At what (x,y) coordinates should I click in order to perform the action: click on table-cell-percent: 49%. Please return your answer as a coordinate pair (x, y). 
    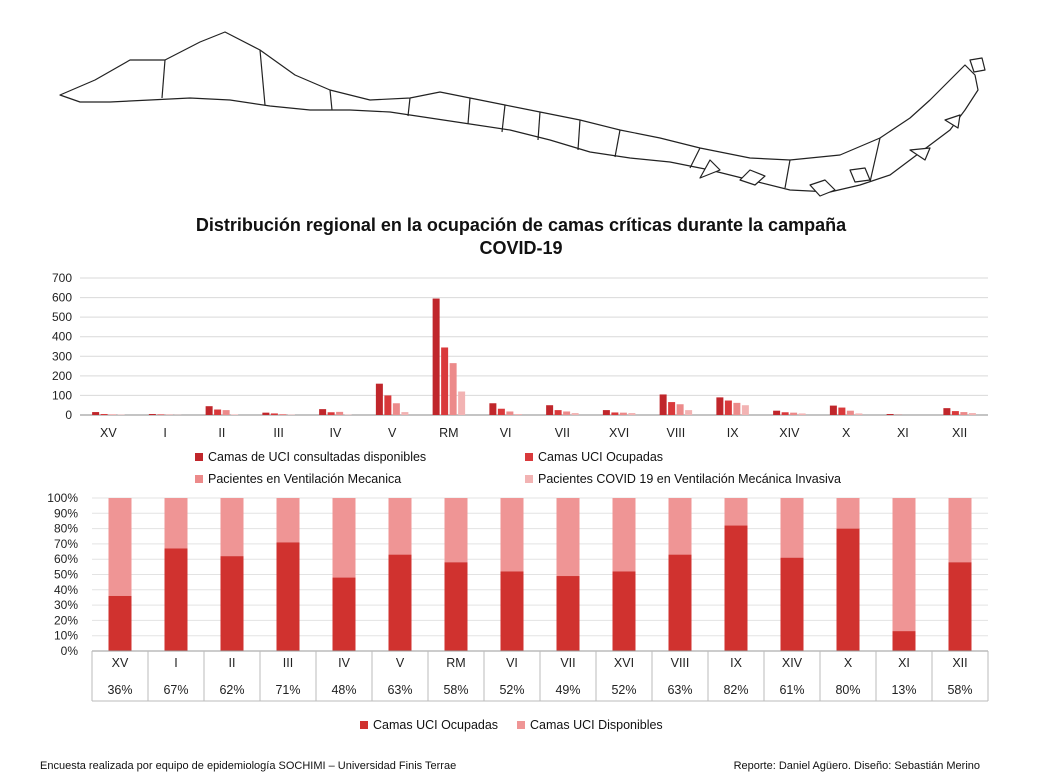
    Looking at the image, I should click on (567, 690).